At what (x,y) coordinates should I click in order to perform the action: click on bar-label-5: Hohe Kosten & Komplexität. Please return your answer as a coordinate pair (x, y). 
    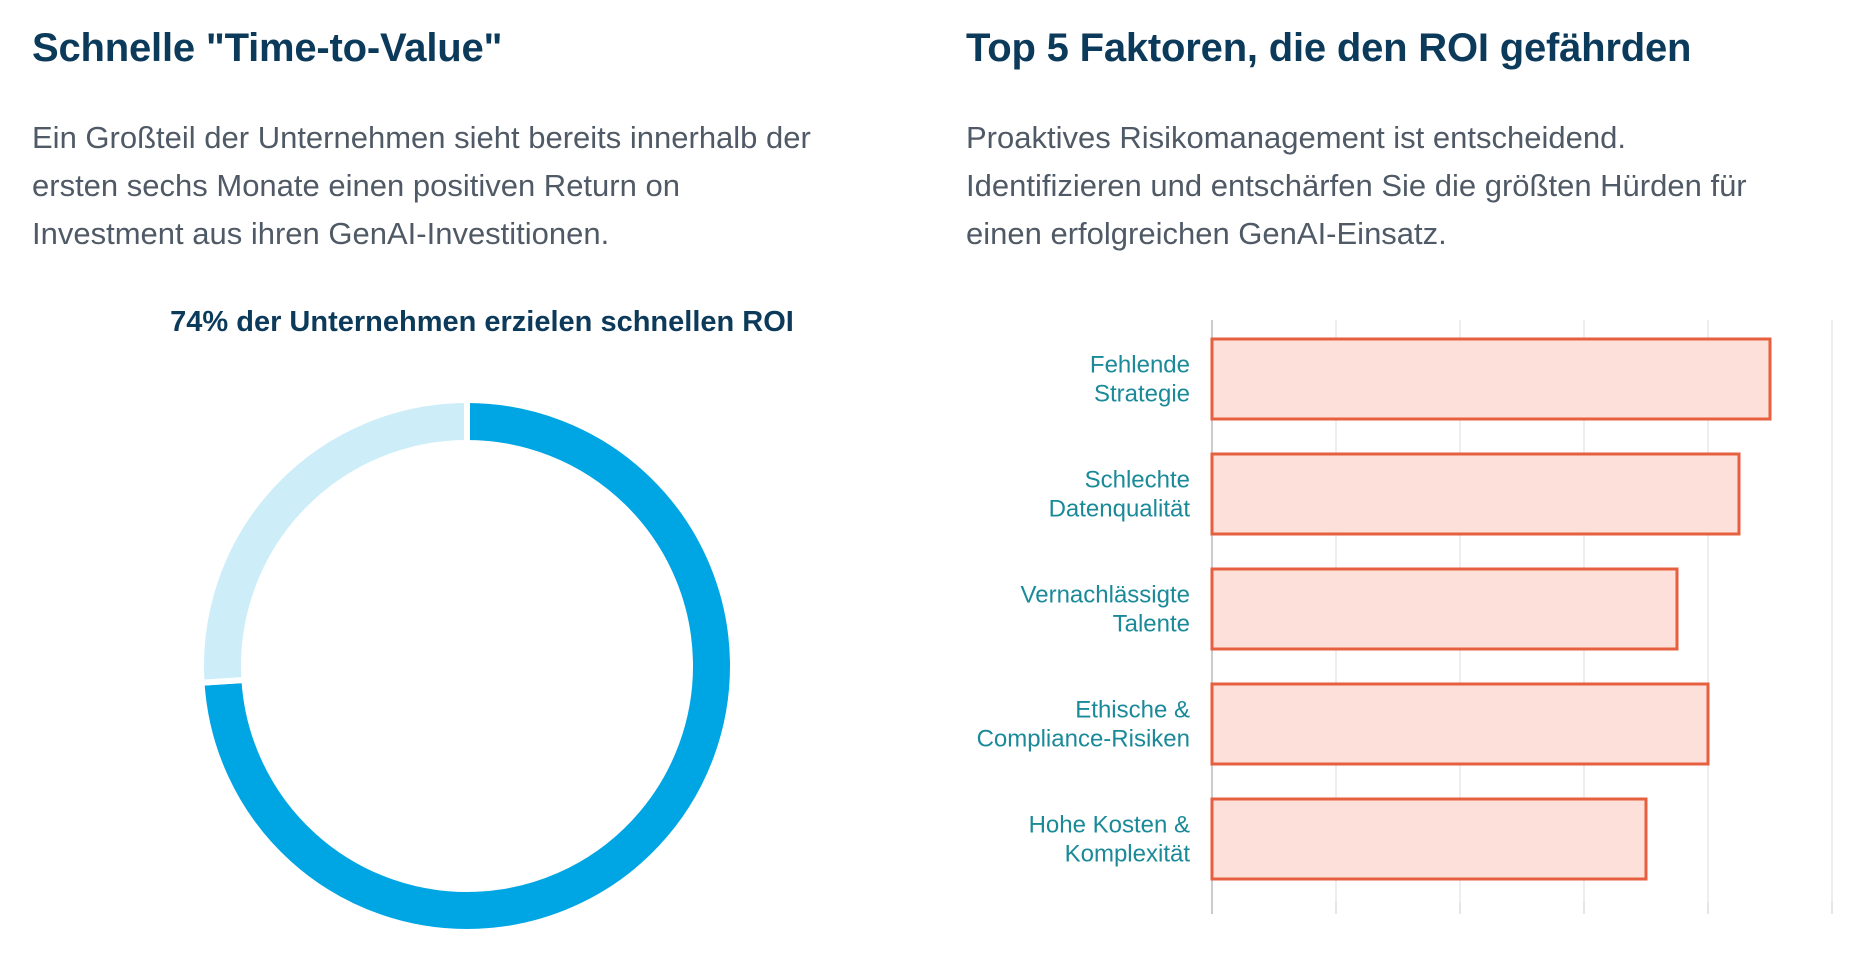
    Looking at the image, I should click on (1110, 840).